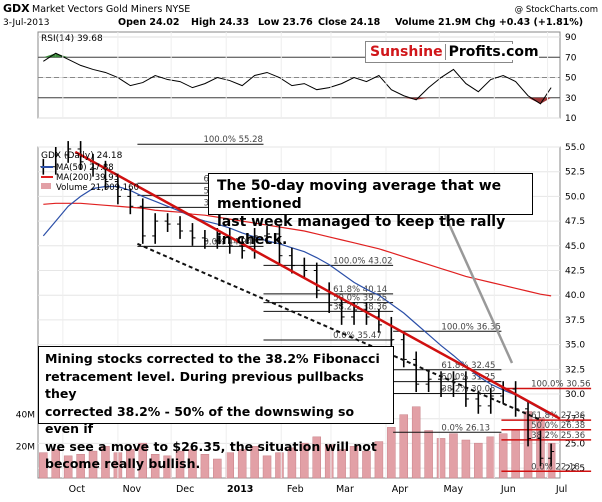 This screenshot has height=502, width=602. What do you see at coordinates (453, 489) in the screenshot?
I see `month-label-7: May` at bounding box center [453, 489].